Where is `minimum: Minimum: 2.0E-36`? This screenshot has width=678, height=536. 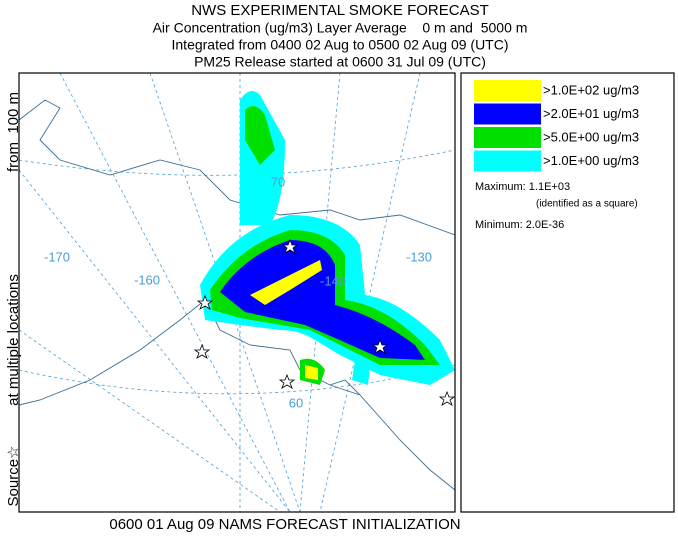
minimum: Minimum: 2.0E-36 is located at coordinates (519, 225).